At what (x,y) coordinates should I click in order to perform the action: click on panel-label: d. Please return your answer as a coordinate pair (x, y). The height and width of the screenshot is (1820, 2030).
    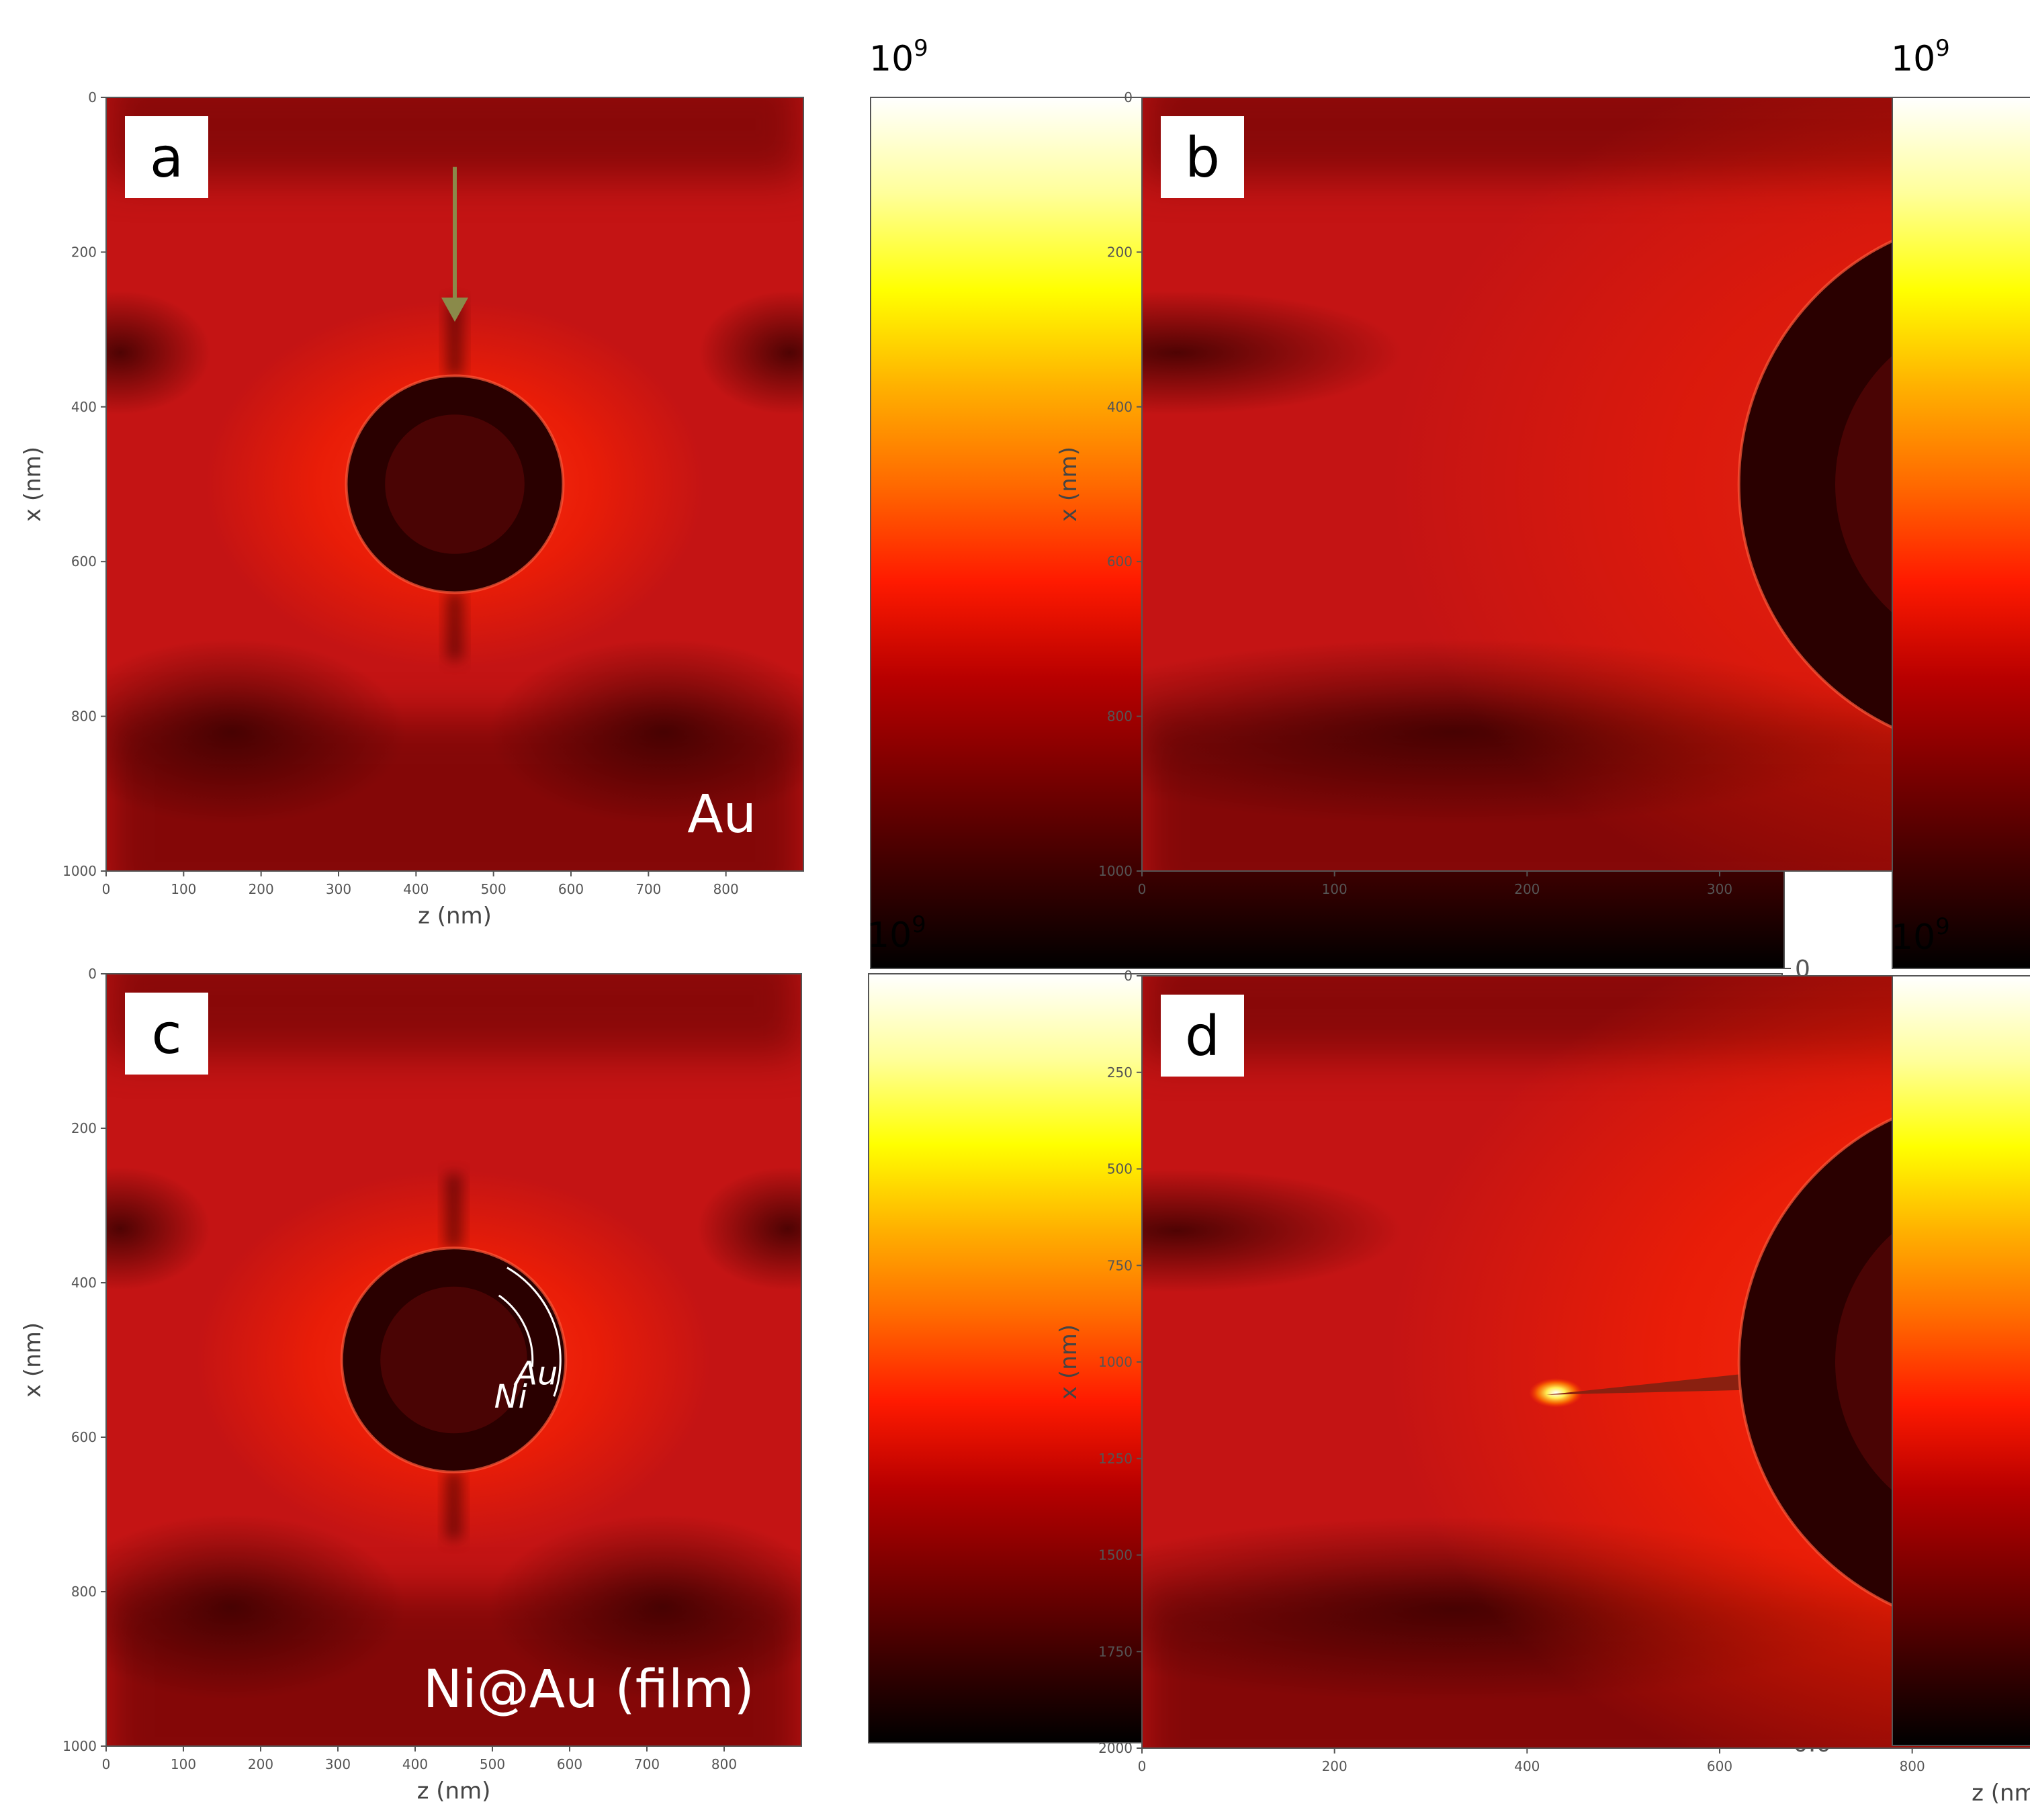
    Looking at the image, I should click on (1202, 1036).